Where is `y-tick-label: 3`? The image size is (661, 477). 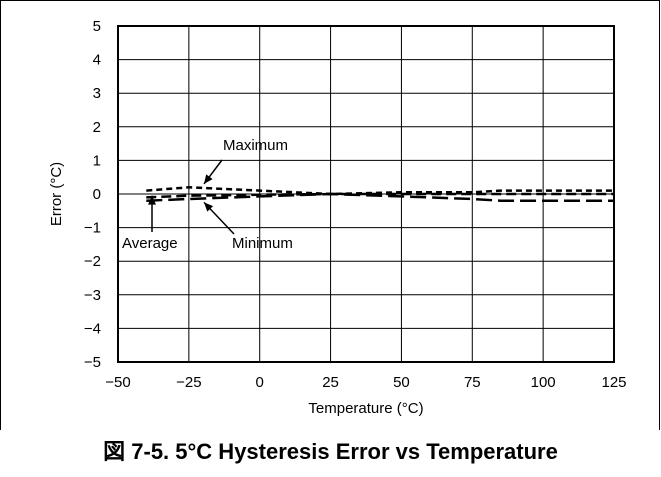
y-tick-label: 3 is located at coordinates (97, 93).